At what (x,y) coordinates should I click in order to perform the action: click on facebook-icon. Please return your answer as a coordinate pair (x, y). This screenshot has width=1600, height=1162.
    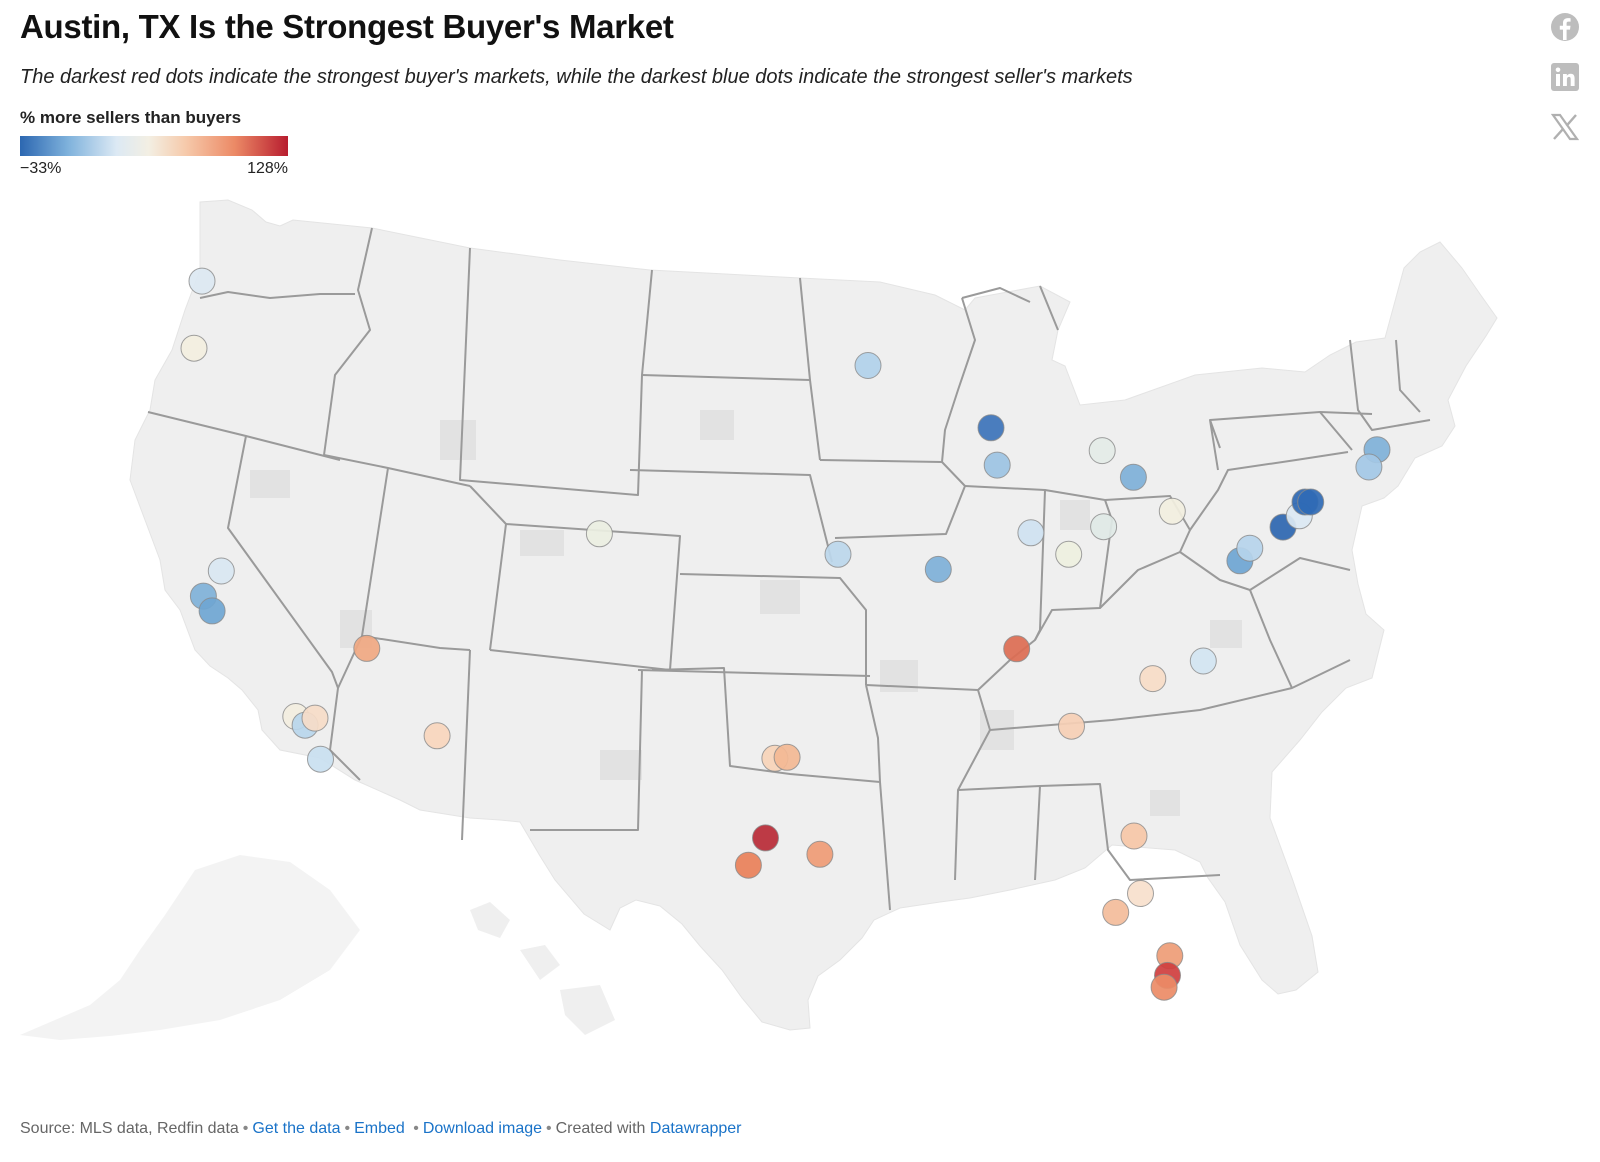
    Looking at the image, I should click on (1565, 27).